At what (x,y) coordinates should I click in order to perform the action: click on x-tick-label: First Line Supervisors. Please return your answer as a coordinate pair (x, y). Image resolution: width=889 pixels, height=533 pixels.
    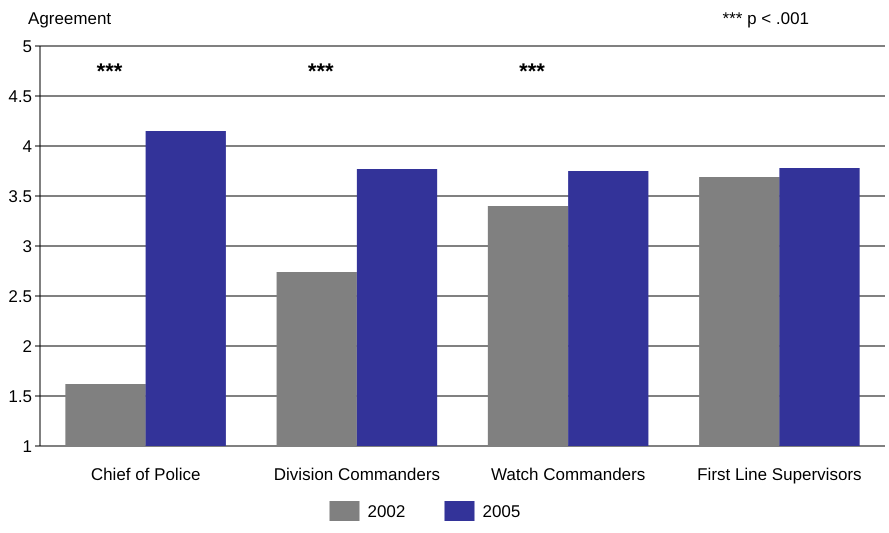
    Looking at the image, I should click on (779, 474).